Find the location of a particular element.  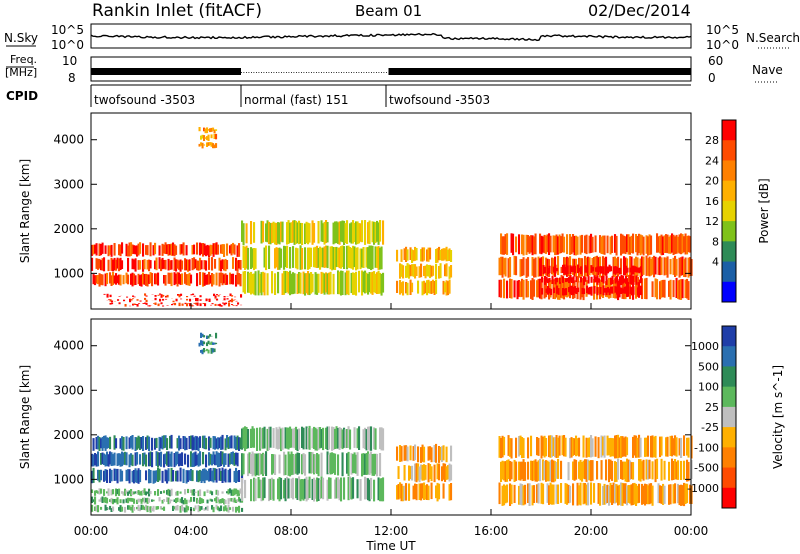

noise-right-tick-top: 10^5 is located at coordinates (722, 30).